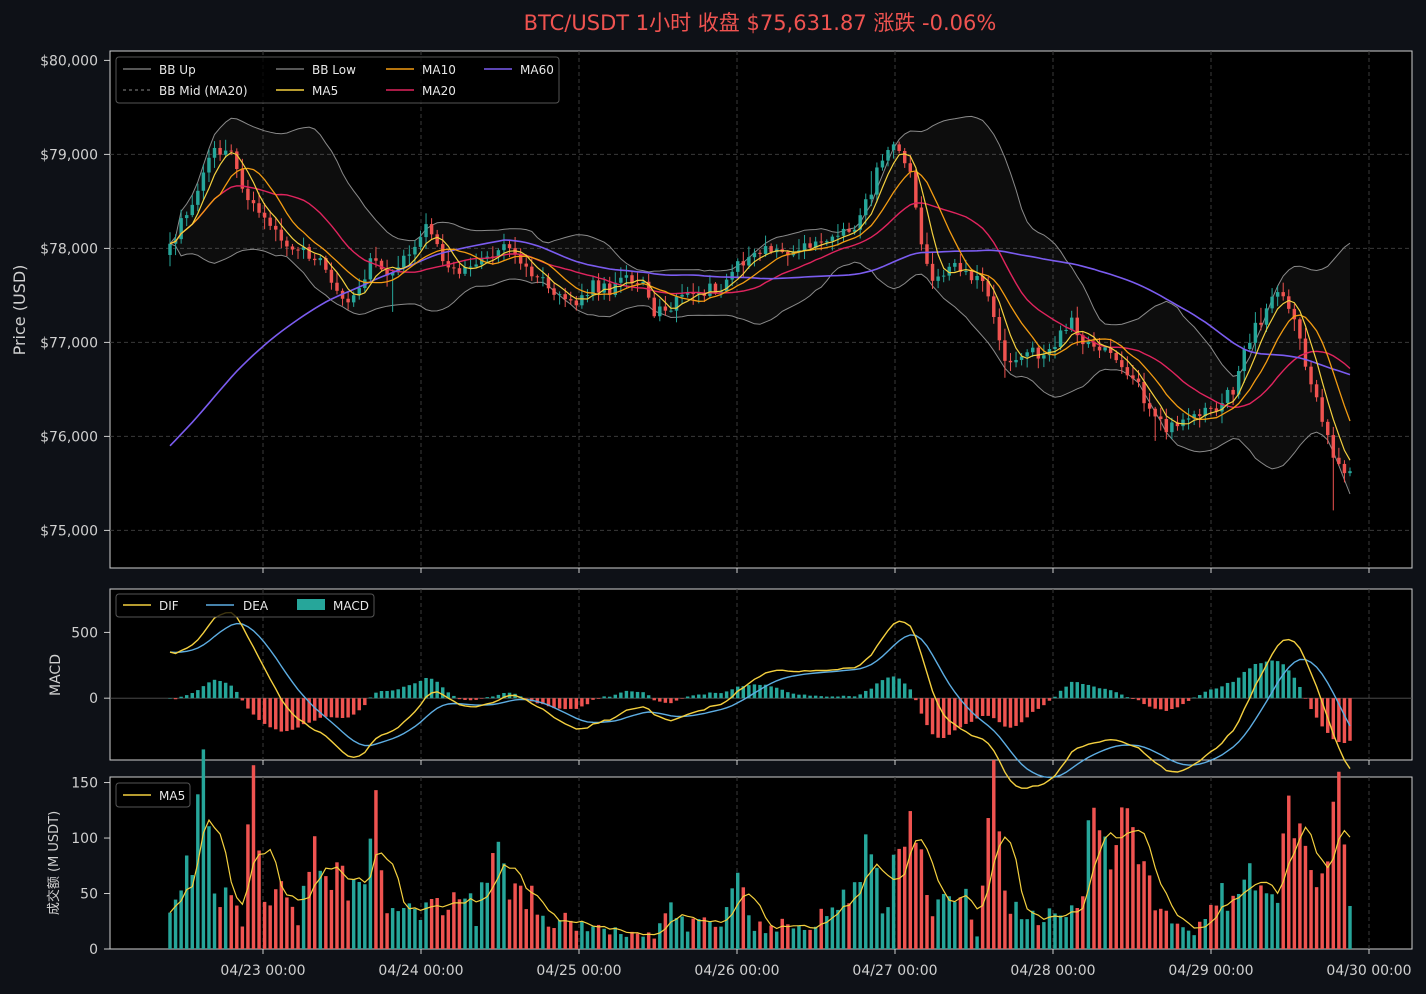 Image resolution: width=1426 pixels, height=994 pixels. I want to click on volume-tick-label: 0, so click(93, 950).